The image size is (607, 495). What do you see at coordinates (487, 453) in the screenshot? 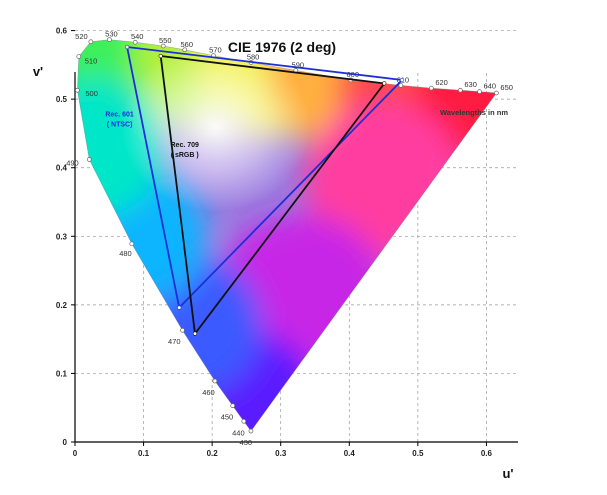
I see `x-tick-label-6: 0.6` at bounding box center [487, 453].